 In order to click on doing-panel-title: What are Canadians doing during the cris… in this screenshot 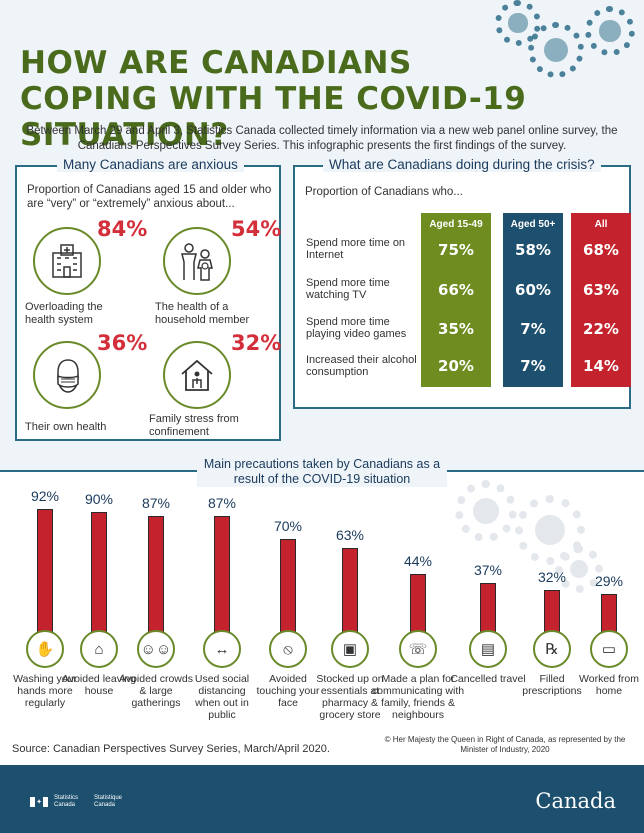, I will do `click(462, 164)`.